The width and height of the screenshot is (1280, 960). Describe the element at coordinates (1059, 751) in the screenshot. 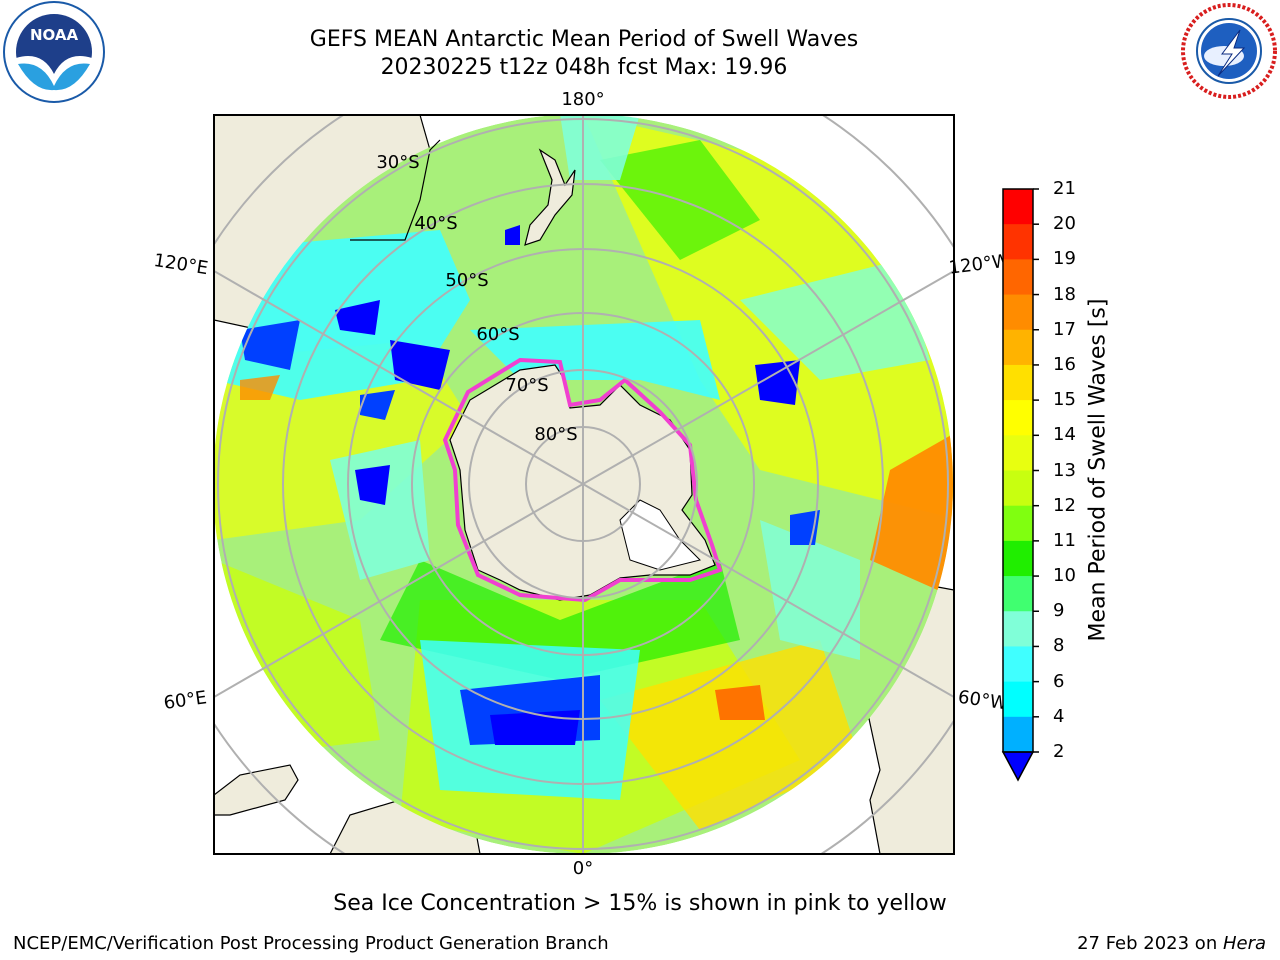

I see `colorbar-tick-label: 2` at that location.